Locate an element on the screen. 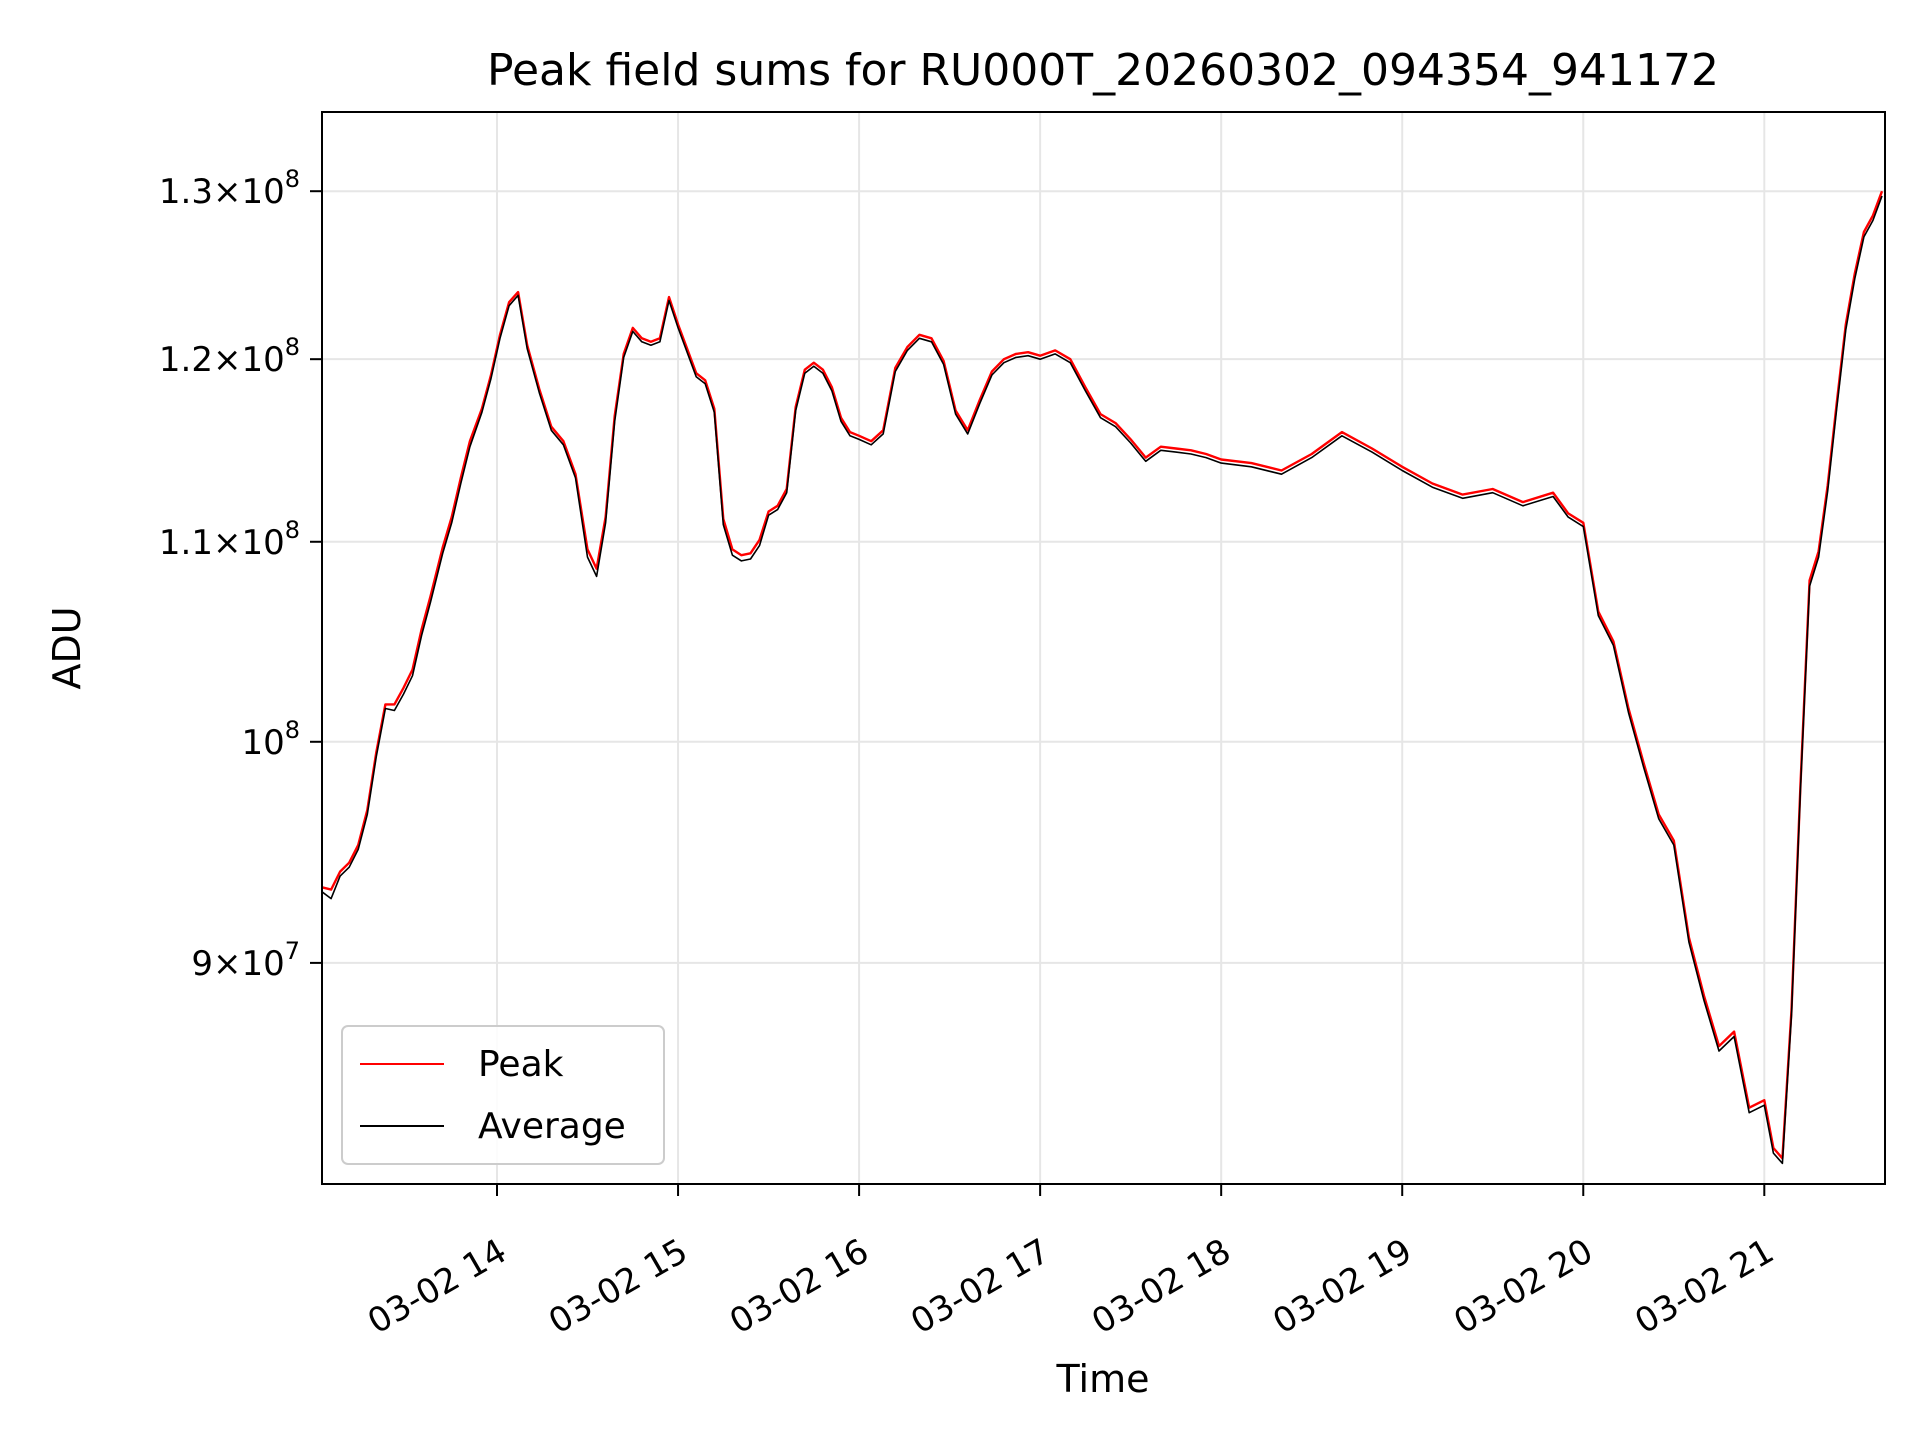  y-tick-base: 1.3×10 is located at coordinates (222, 192).